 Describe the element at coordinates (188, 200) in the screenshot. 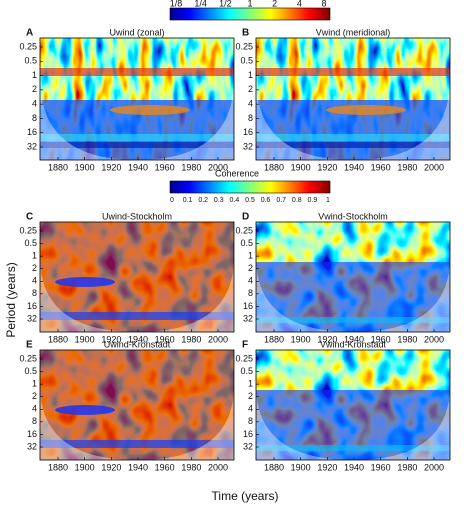

I see `colorbar-label: 0.1` at that location.